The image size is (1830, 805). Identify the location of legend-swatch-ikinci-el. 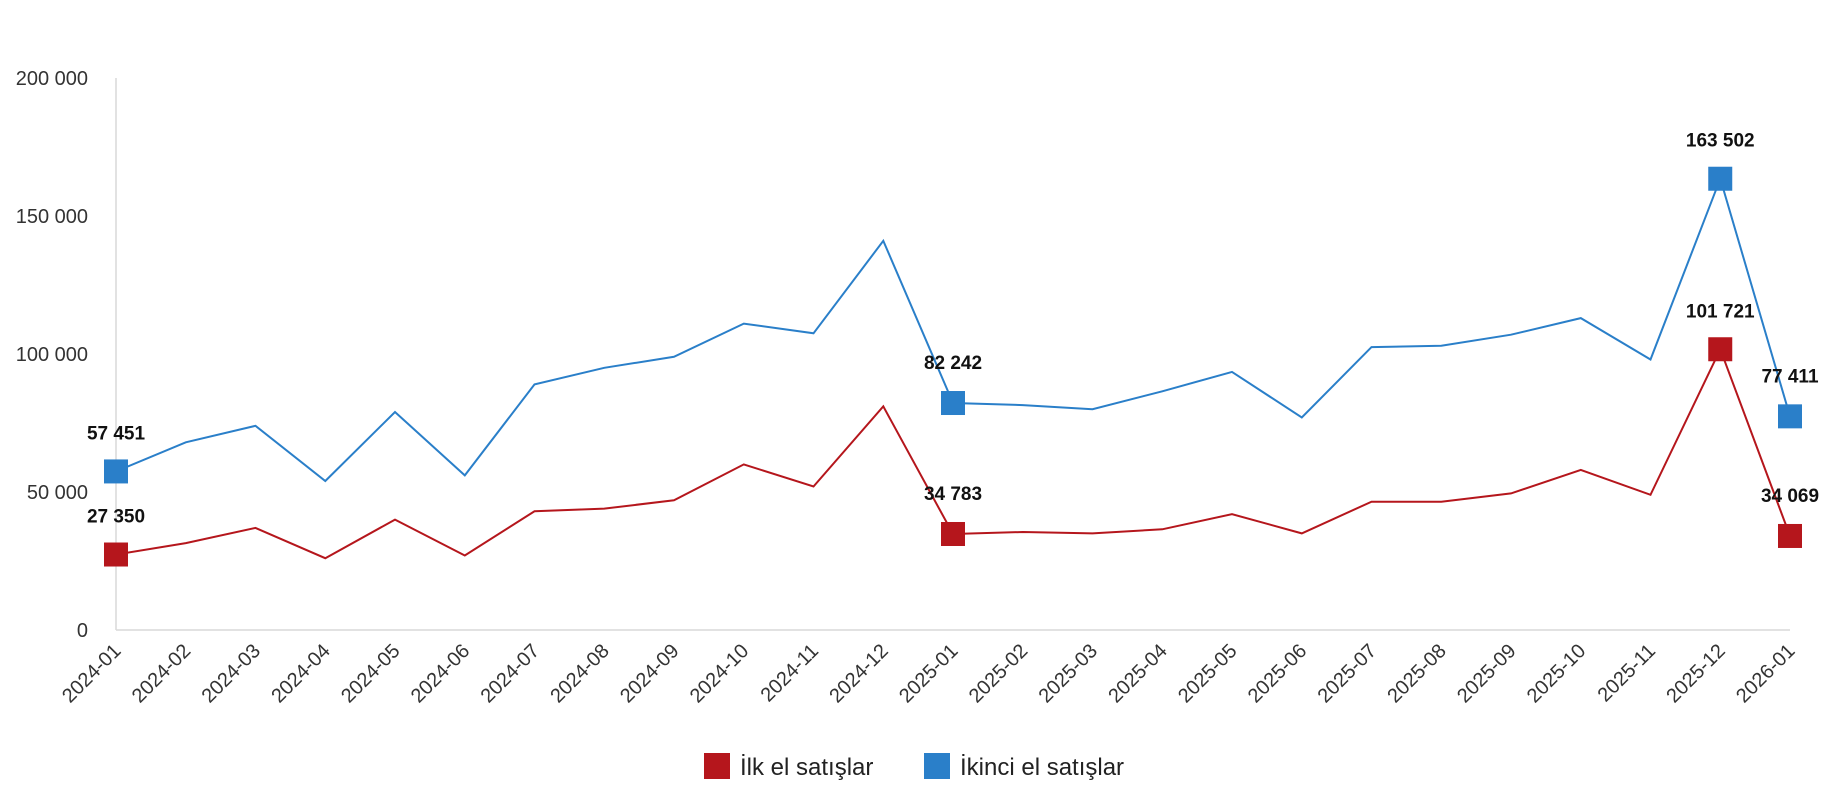
(937, 766).